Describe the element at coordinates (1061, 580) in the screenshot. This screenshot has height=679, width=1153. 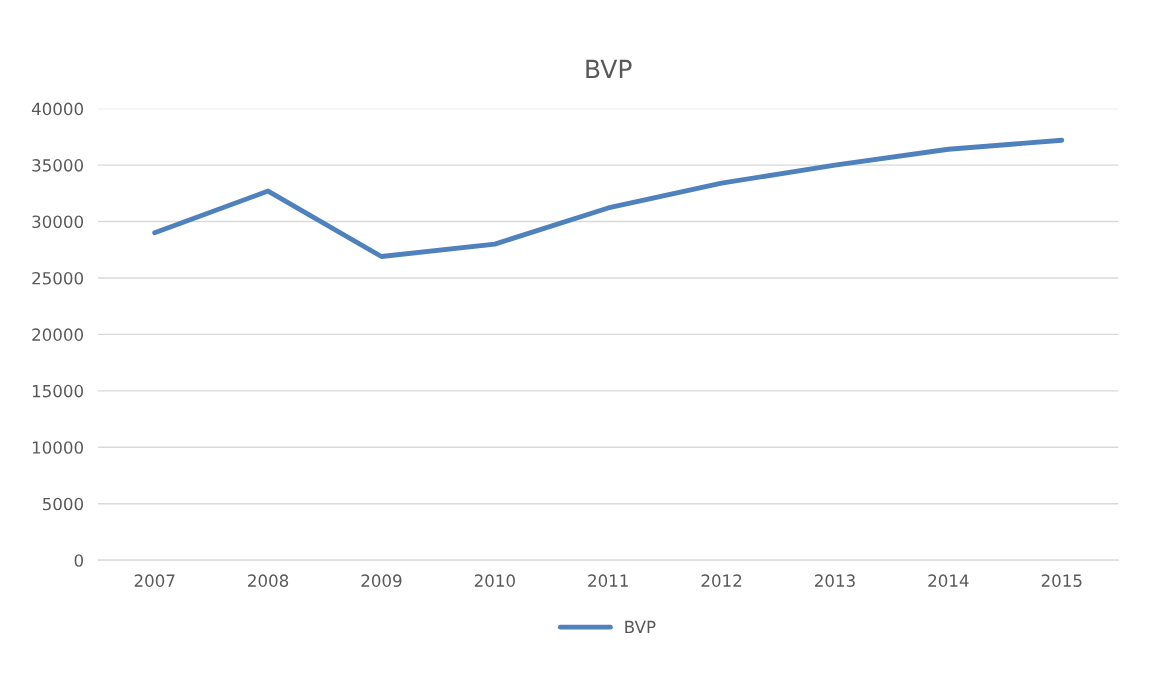
I see `x-tick-label: 2015` at that location.